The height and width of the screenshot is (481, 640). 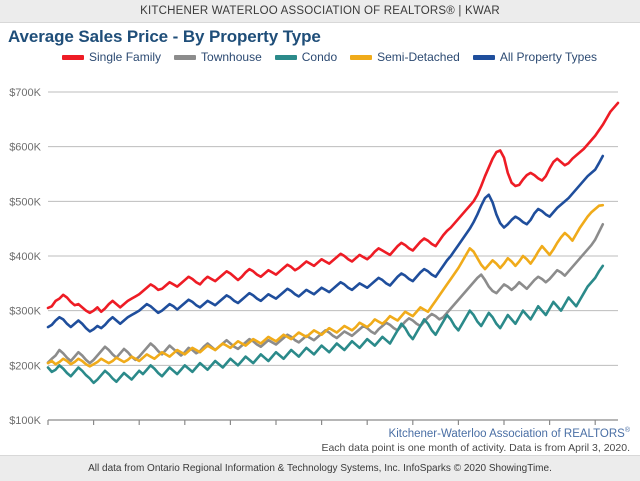 I want to click on legend-swatch-single-family, so click(x=73, y=57).